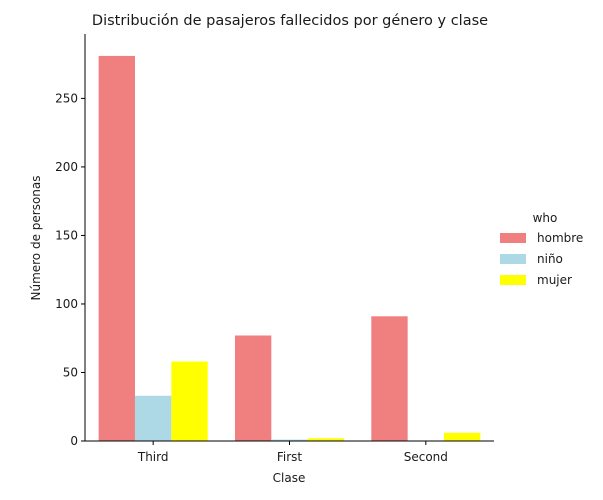  What do you see at coordinates (554, 280) in the screenshot?
I see `legend-label: mujer` at bounding box center [554, 280].